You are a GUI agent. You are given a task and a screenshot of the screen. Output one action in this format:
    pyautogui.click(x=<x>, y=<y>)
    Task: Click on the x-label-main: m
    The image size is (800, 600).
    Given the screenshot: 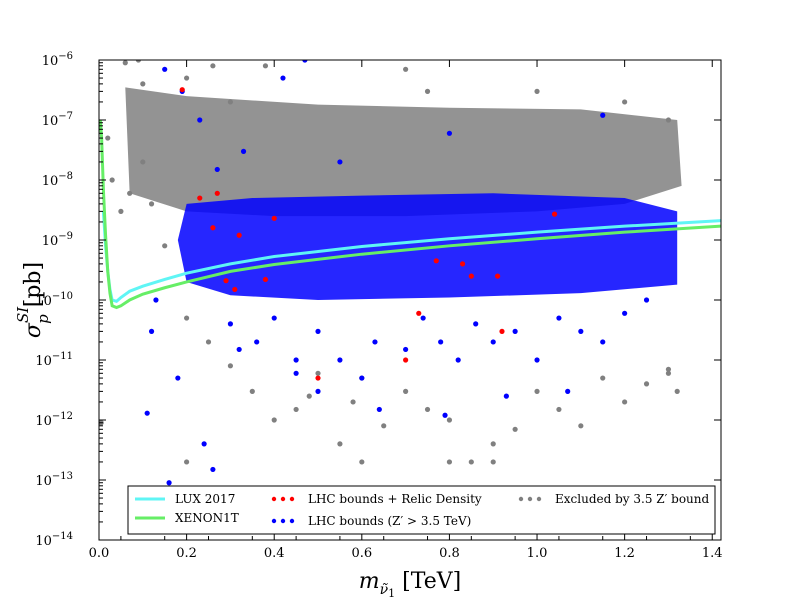 What is the action you would take?
    pyautogui.click(x=369, y=581)
    